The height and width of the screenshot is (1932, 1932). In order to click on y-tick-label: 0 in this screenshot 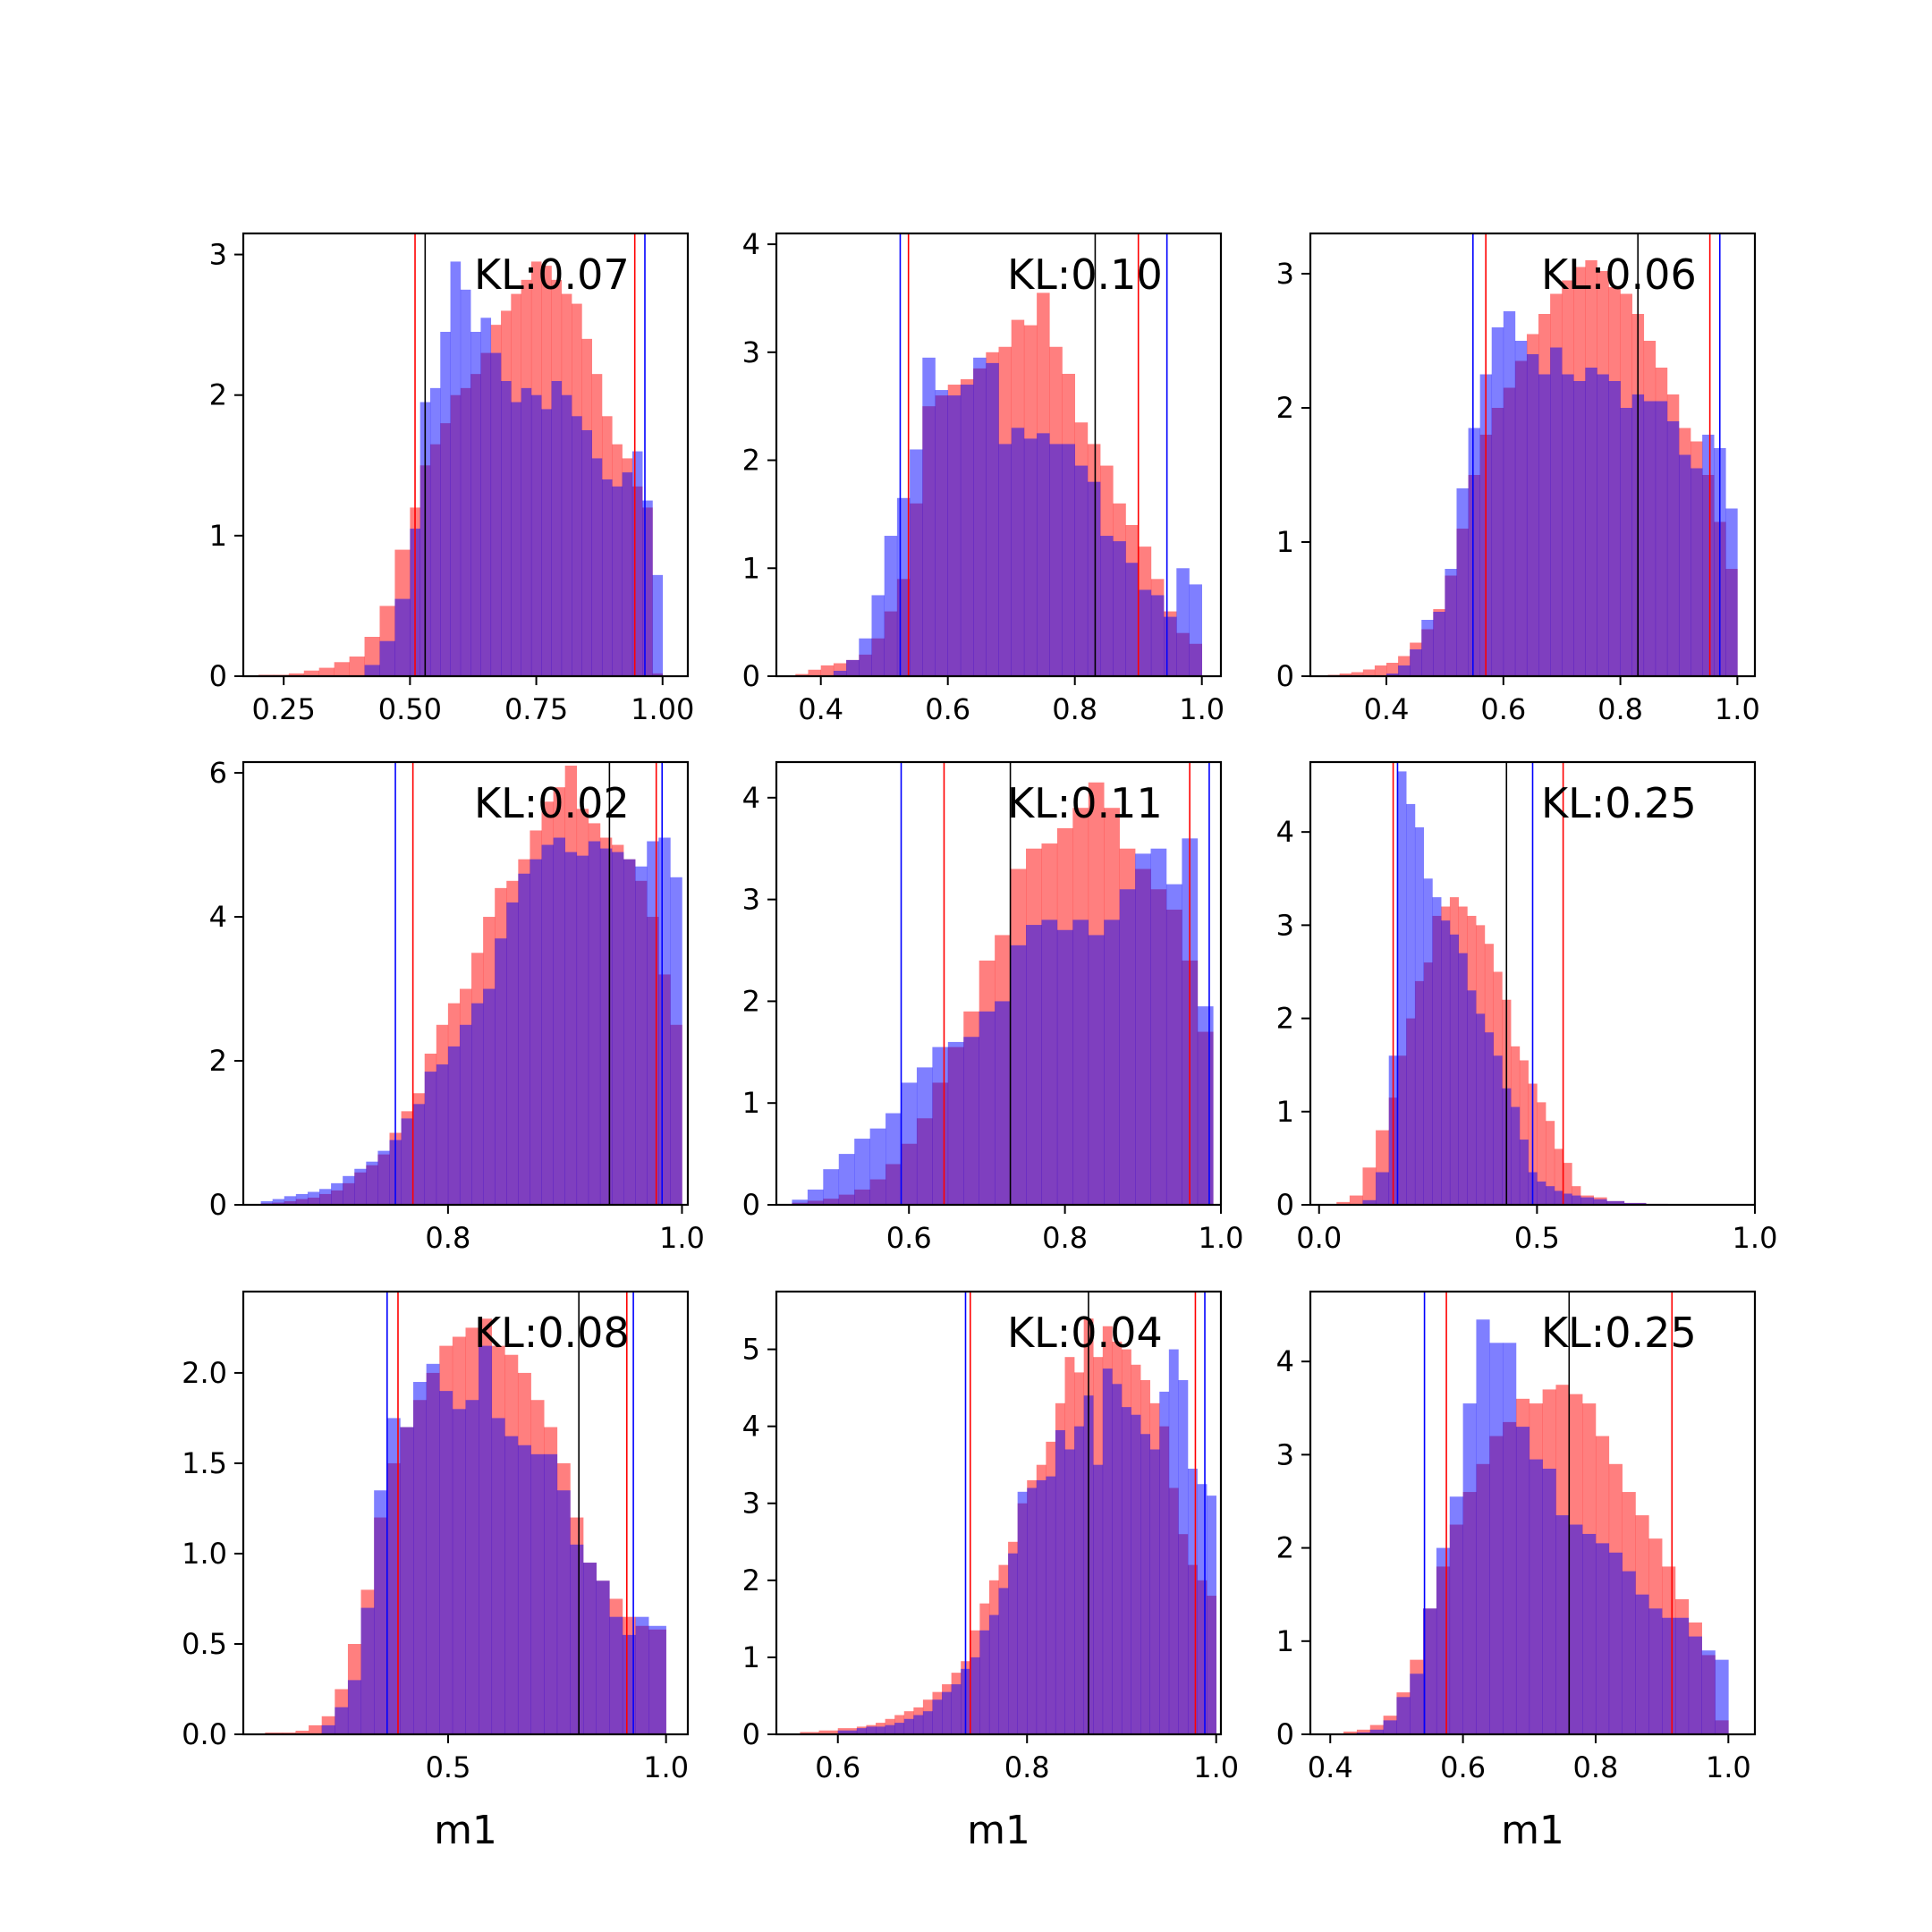, I will do `click(1285, 1205)`.